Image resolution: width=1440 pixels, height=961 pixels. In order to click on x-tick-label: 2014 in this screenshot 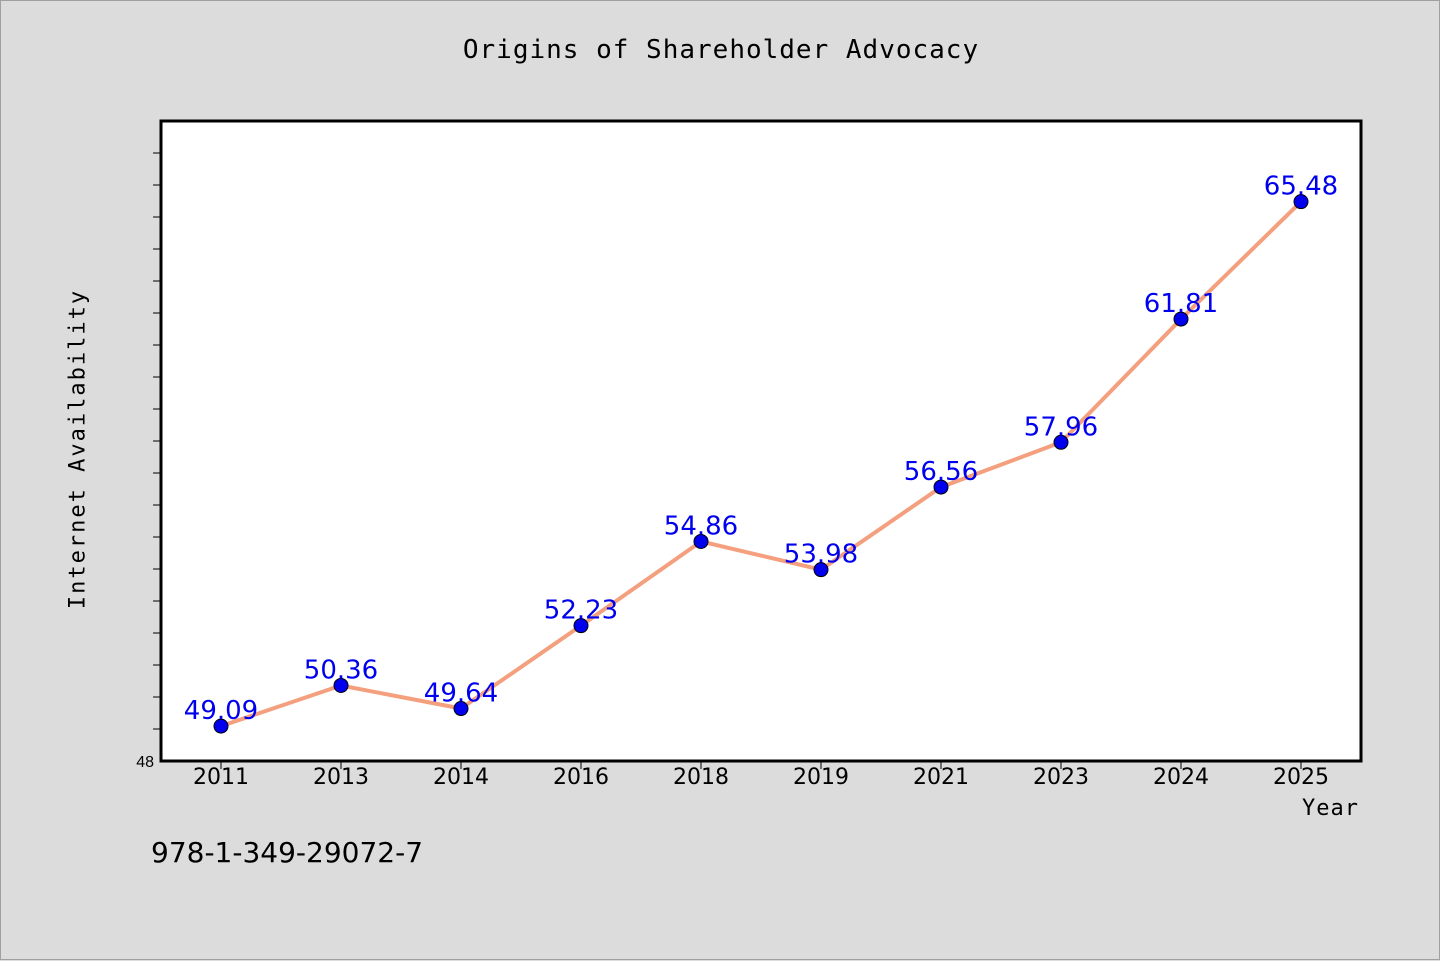, I will do `click(461, 777)`.